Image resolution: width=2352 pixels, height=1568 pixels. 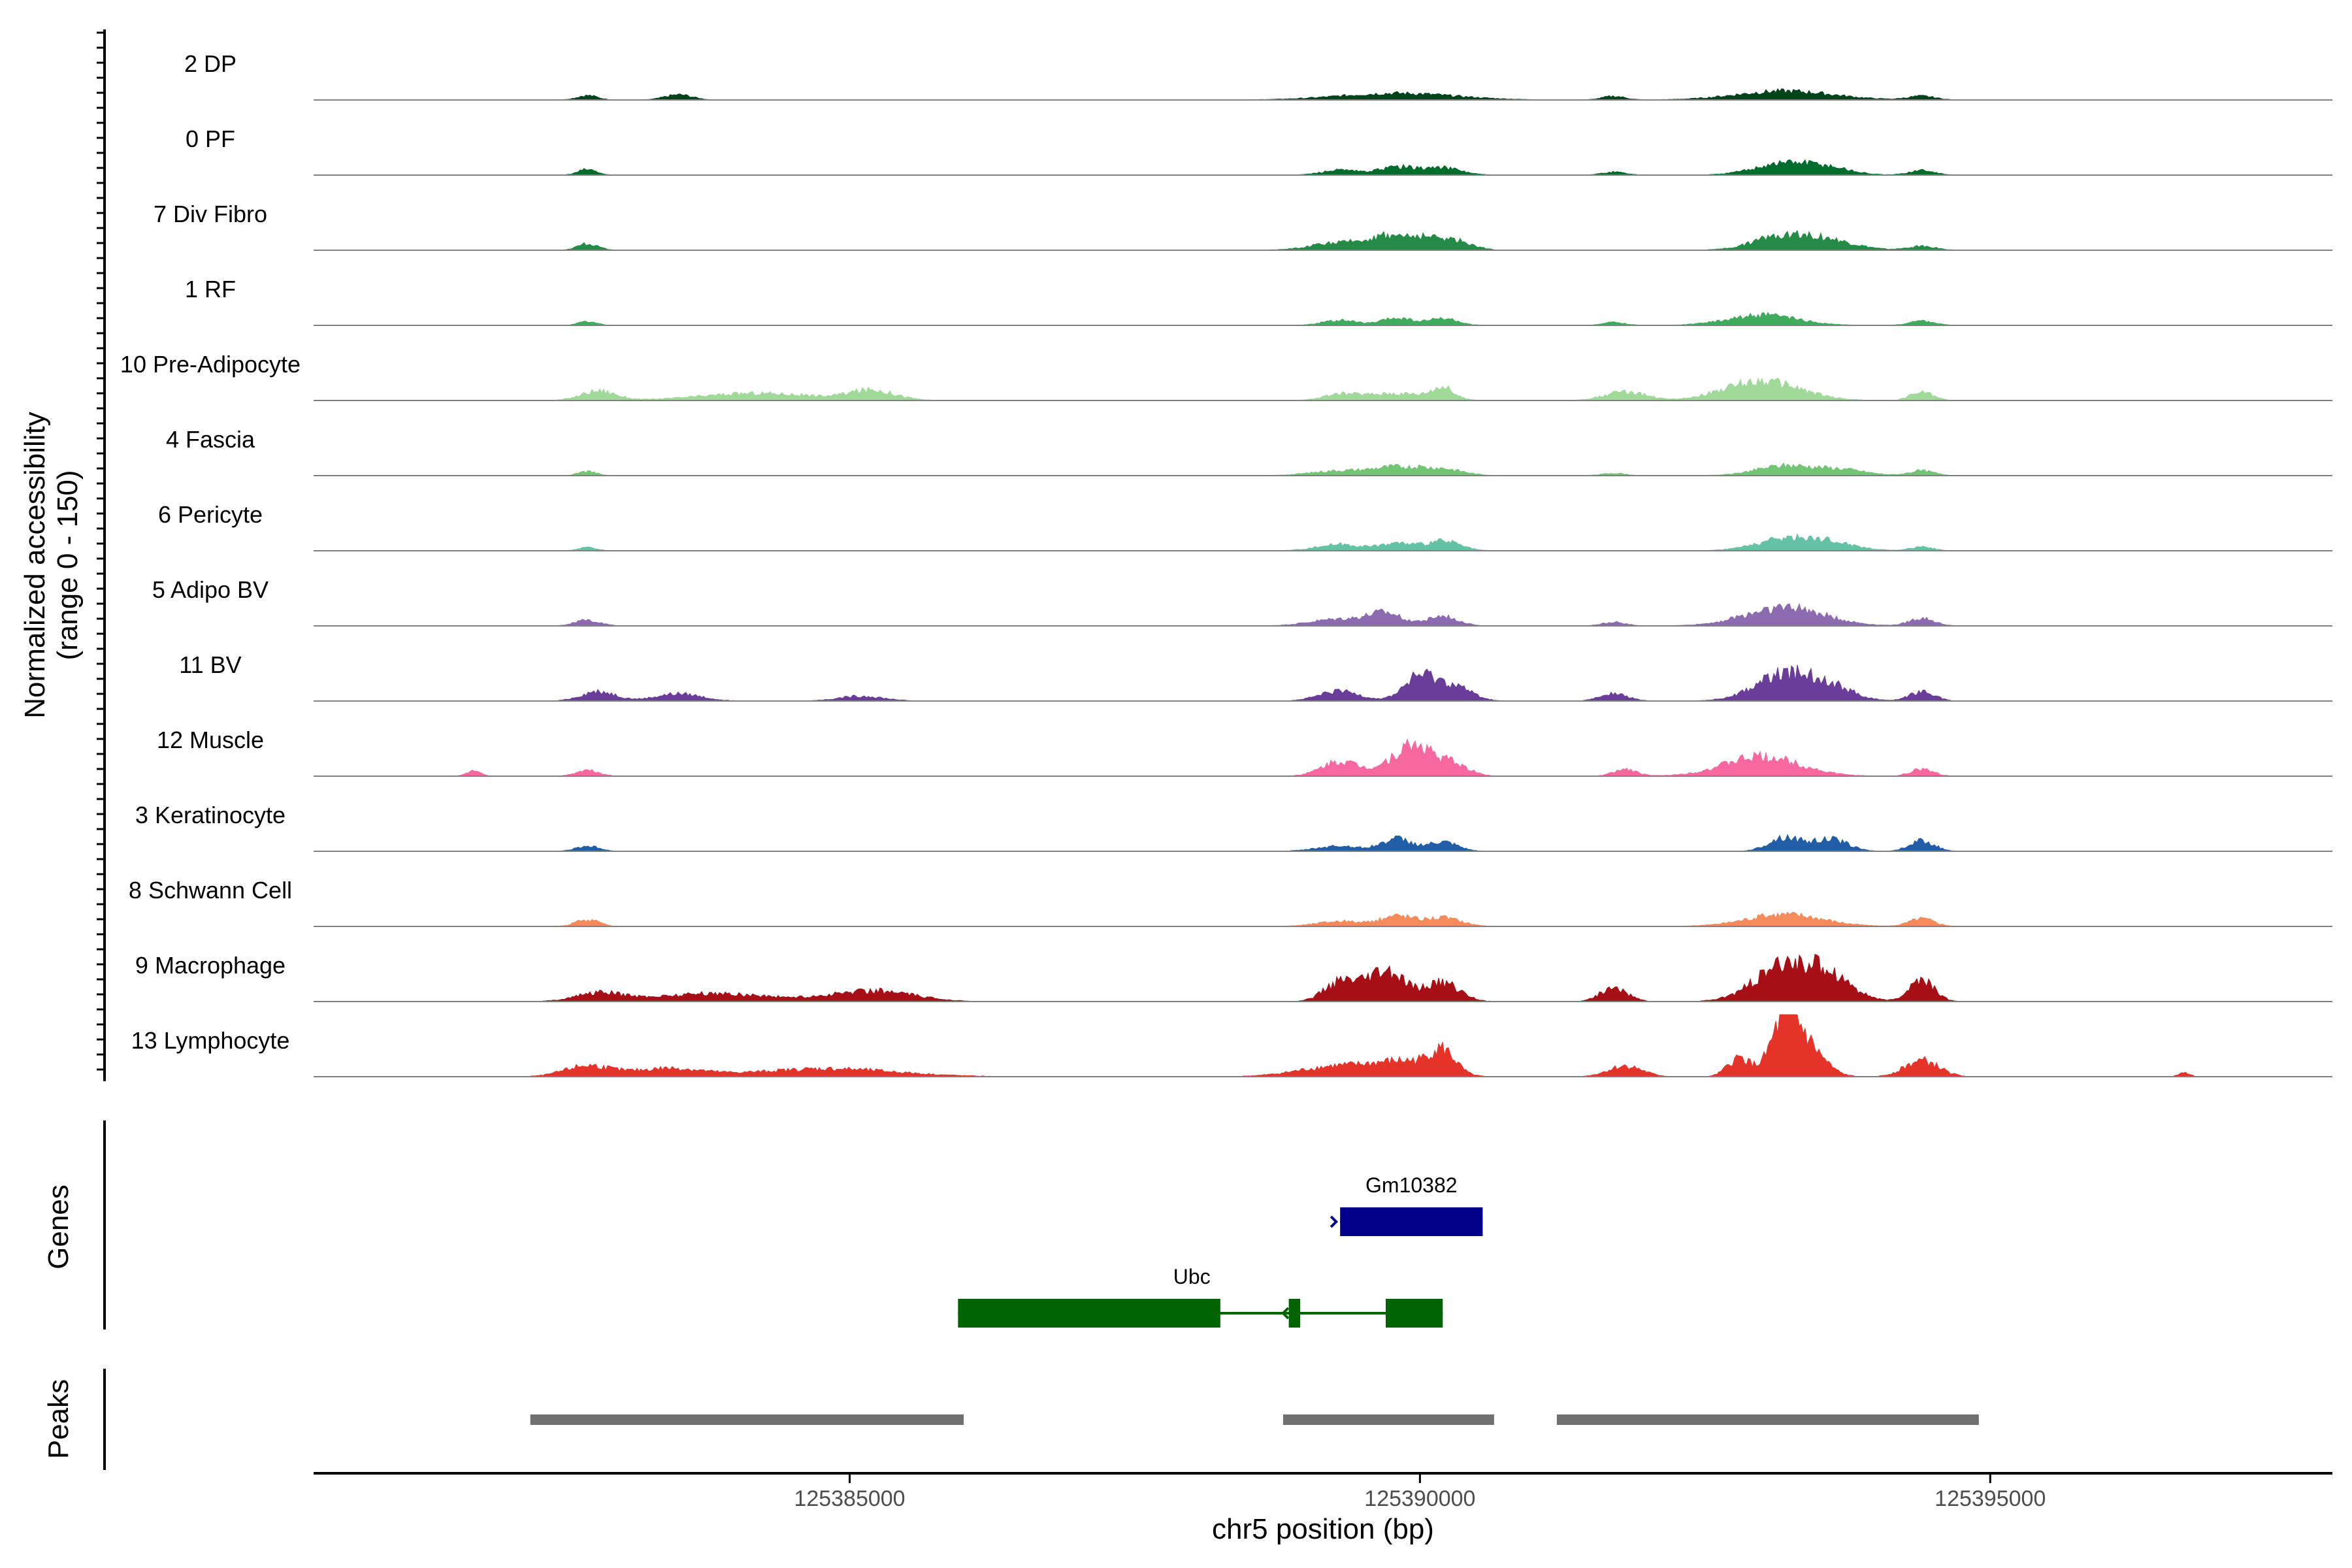 I want to click on track-label: 7 Div Fibro, so click(x=210, y=214).